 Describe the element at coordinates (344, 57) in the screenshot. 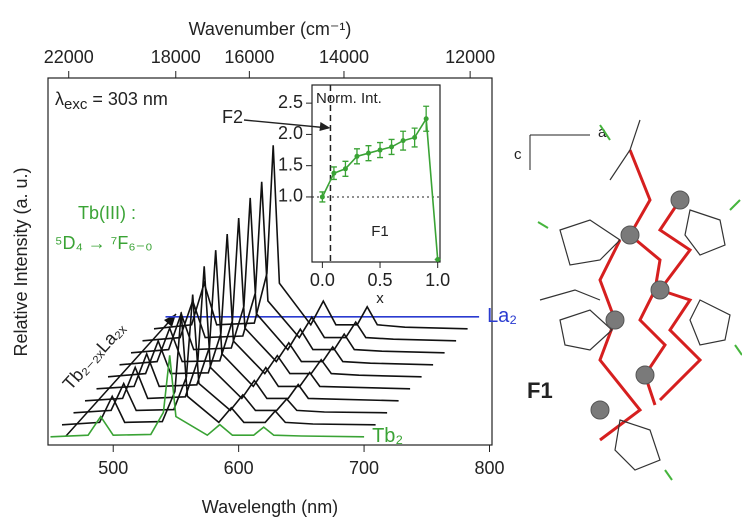

I see `x2-tick-label: 14000` at that location.